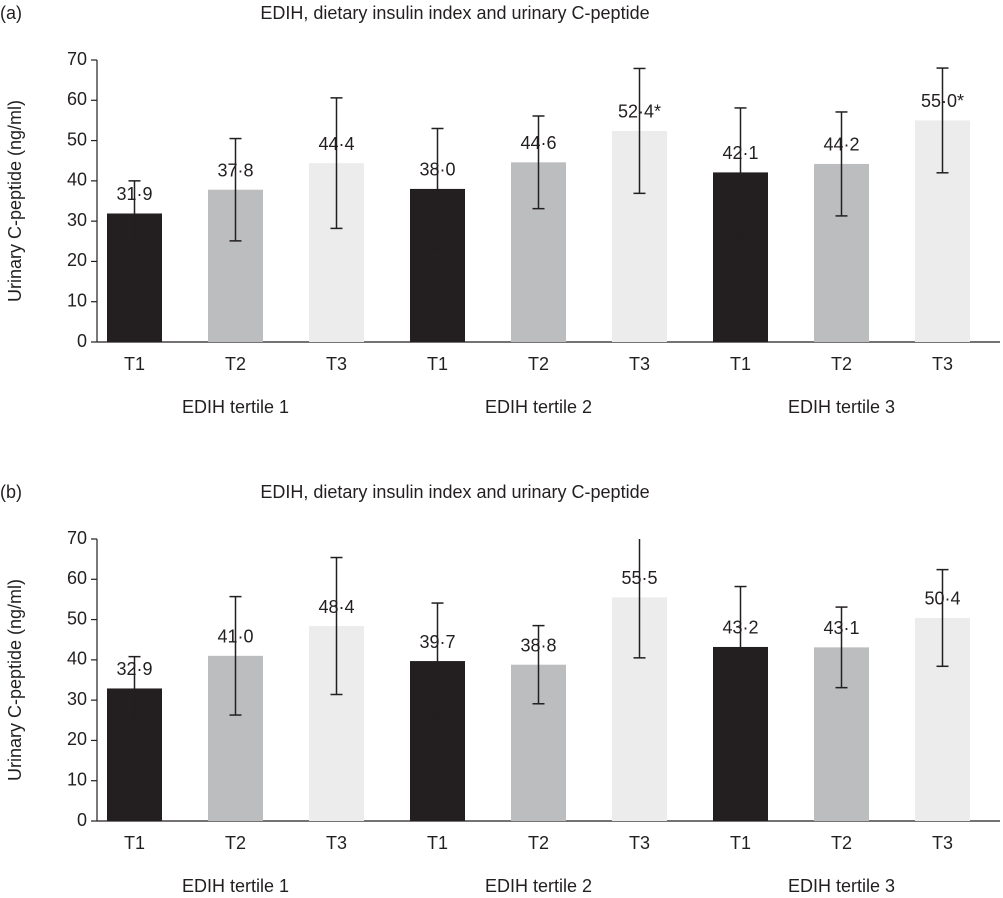 This screenshot has width=1003, height=898. What do you see at coordinates (740, 628) in the screenshot?
I see `value-label: 43·2` at bounding box center [740, 628].